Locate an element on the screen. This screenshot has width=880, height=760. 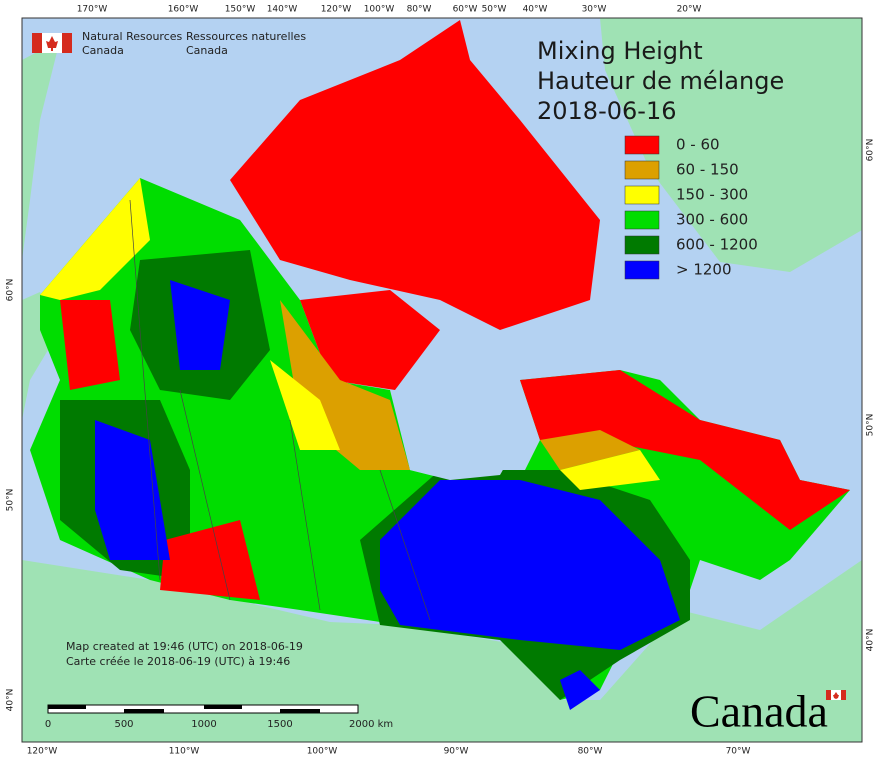
flag-logo is located at coordinates (52, 43).